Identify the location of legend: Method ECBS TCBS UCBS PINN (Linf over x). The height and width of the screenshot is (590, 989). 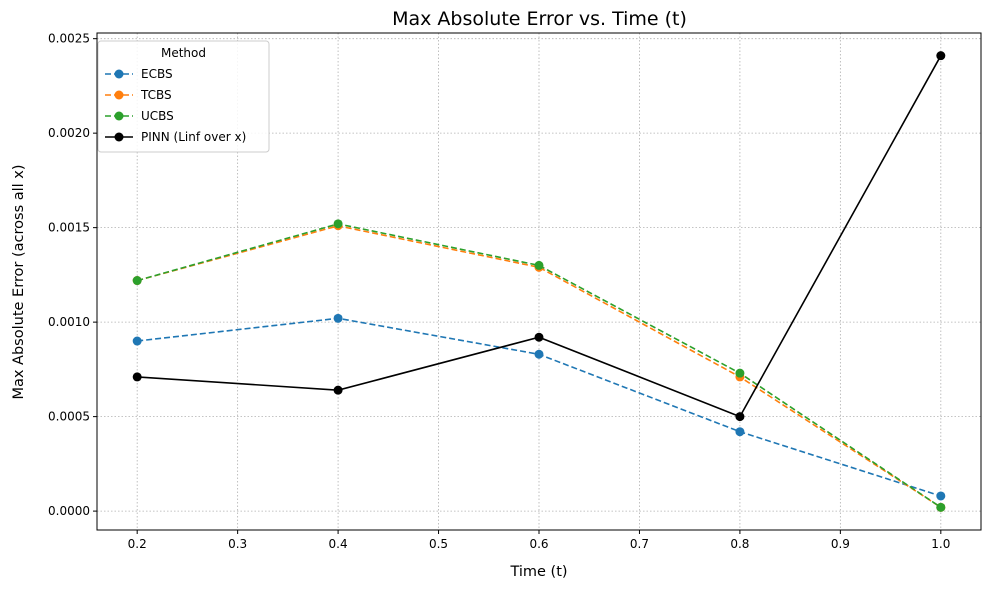
(183, 96).